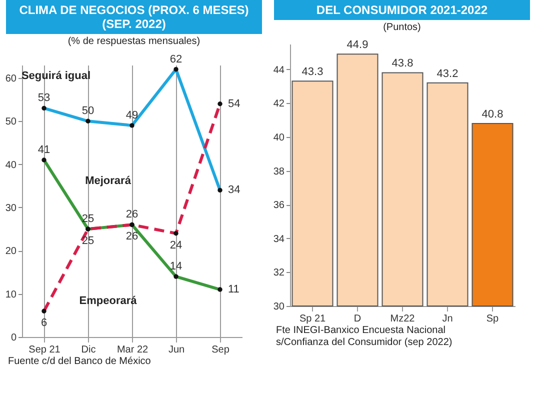  Describe the element at coordinates (44, 98) in the screenshot. I see `data-label: 53` at that location.